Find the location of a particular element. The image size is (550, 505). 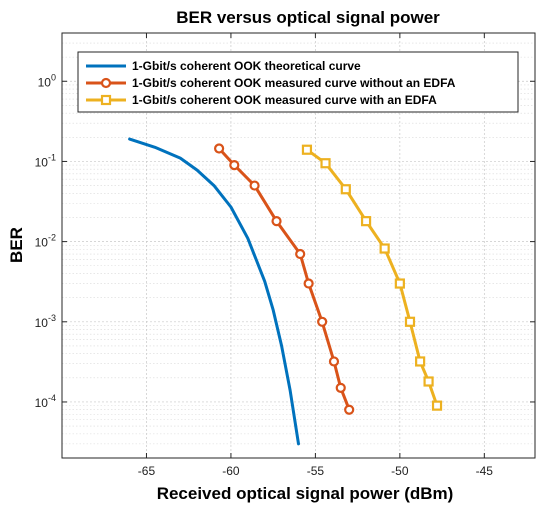

x-axis-label: Received optical signal power (dBm) is located at coordinates (305, 493).